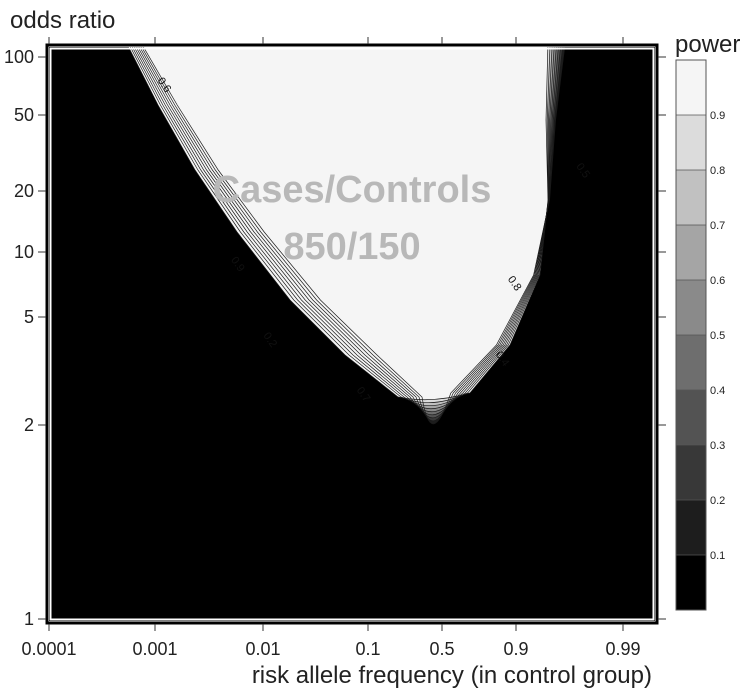 The width and height of the screenshot is (750, 700). I want to click on colorbar-label: 0.4, so click(717, 391).